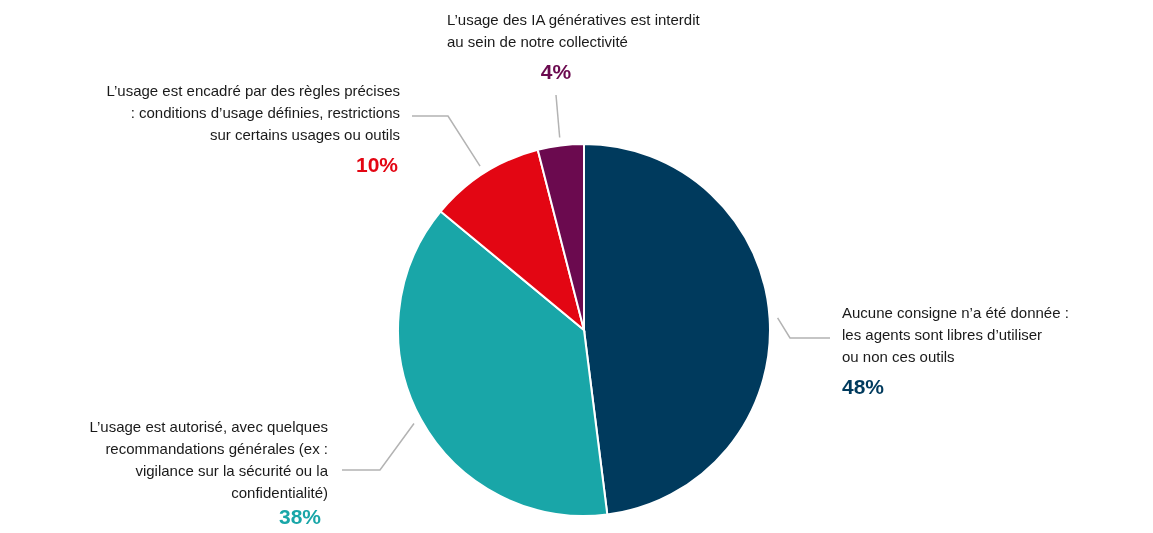 This screenshot has width=1153, height=533. Describe the element at coordinates (300, 516) in the screenshot. I see `data-label: 38%` at that location.